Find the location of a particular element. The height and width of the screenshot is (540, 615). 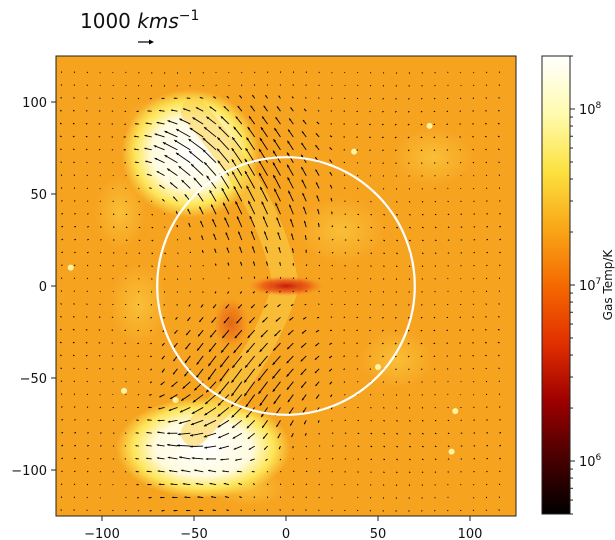

y-tick-label: 50 is located at coordinates (38, 195).